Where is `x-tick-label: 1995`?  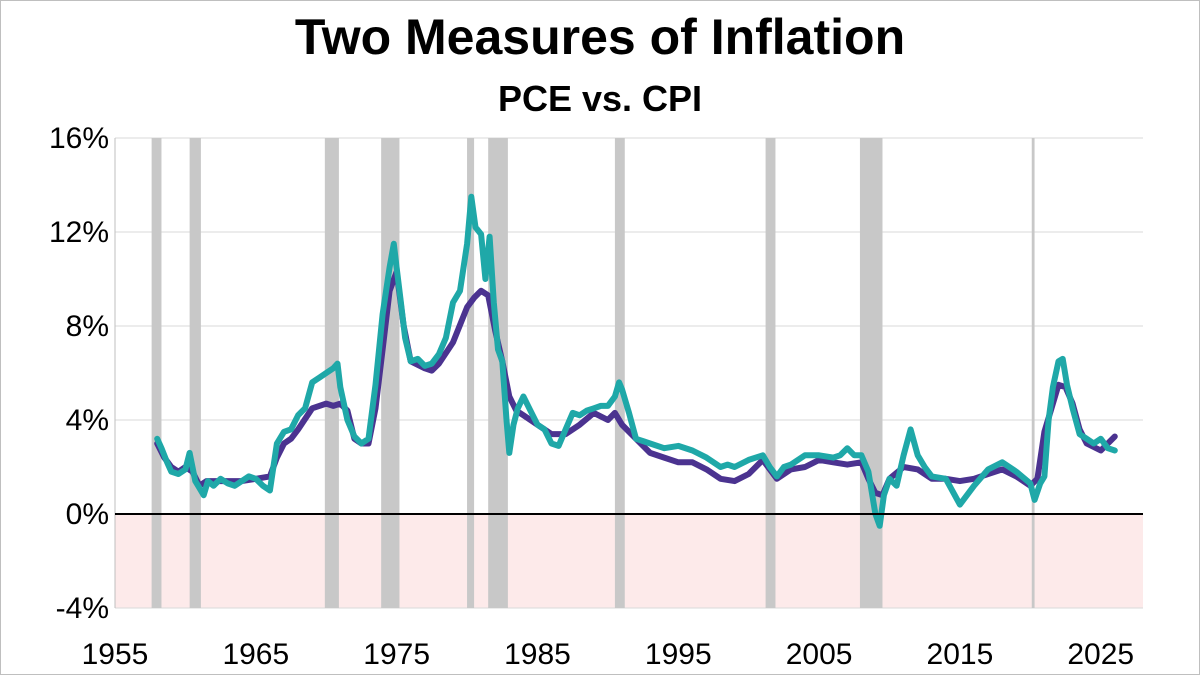
x-tick-label: 1995 is located at coordinates (678, 654).